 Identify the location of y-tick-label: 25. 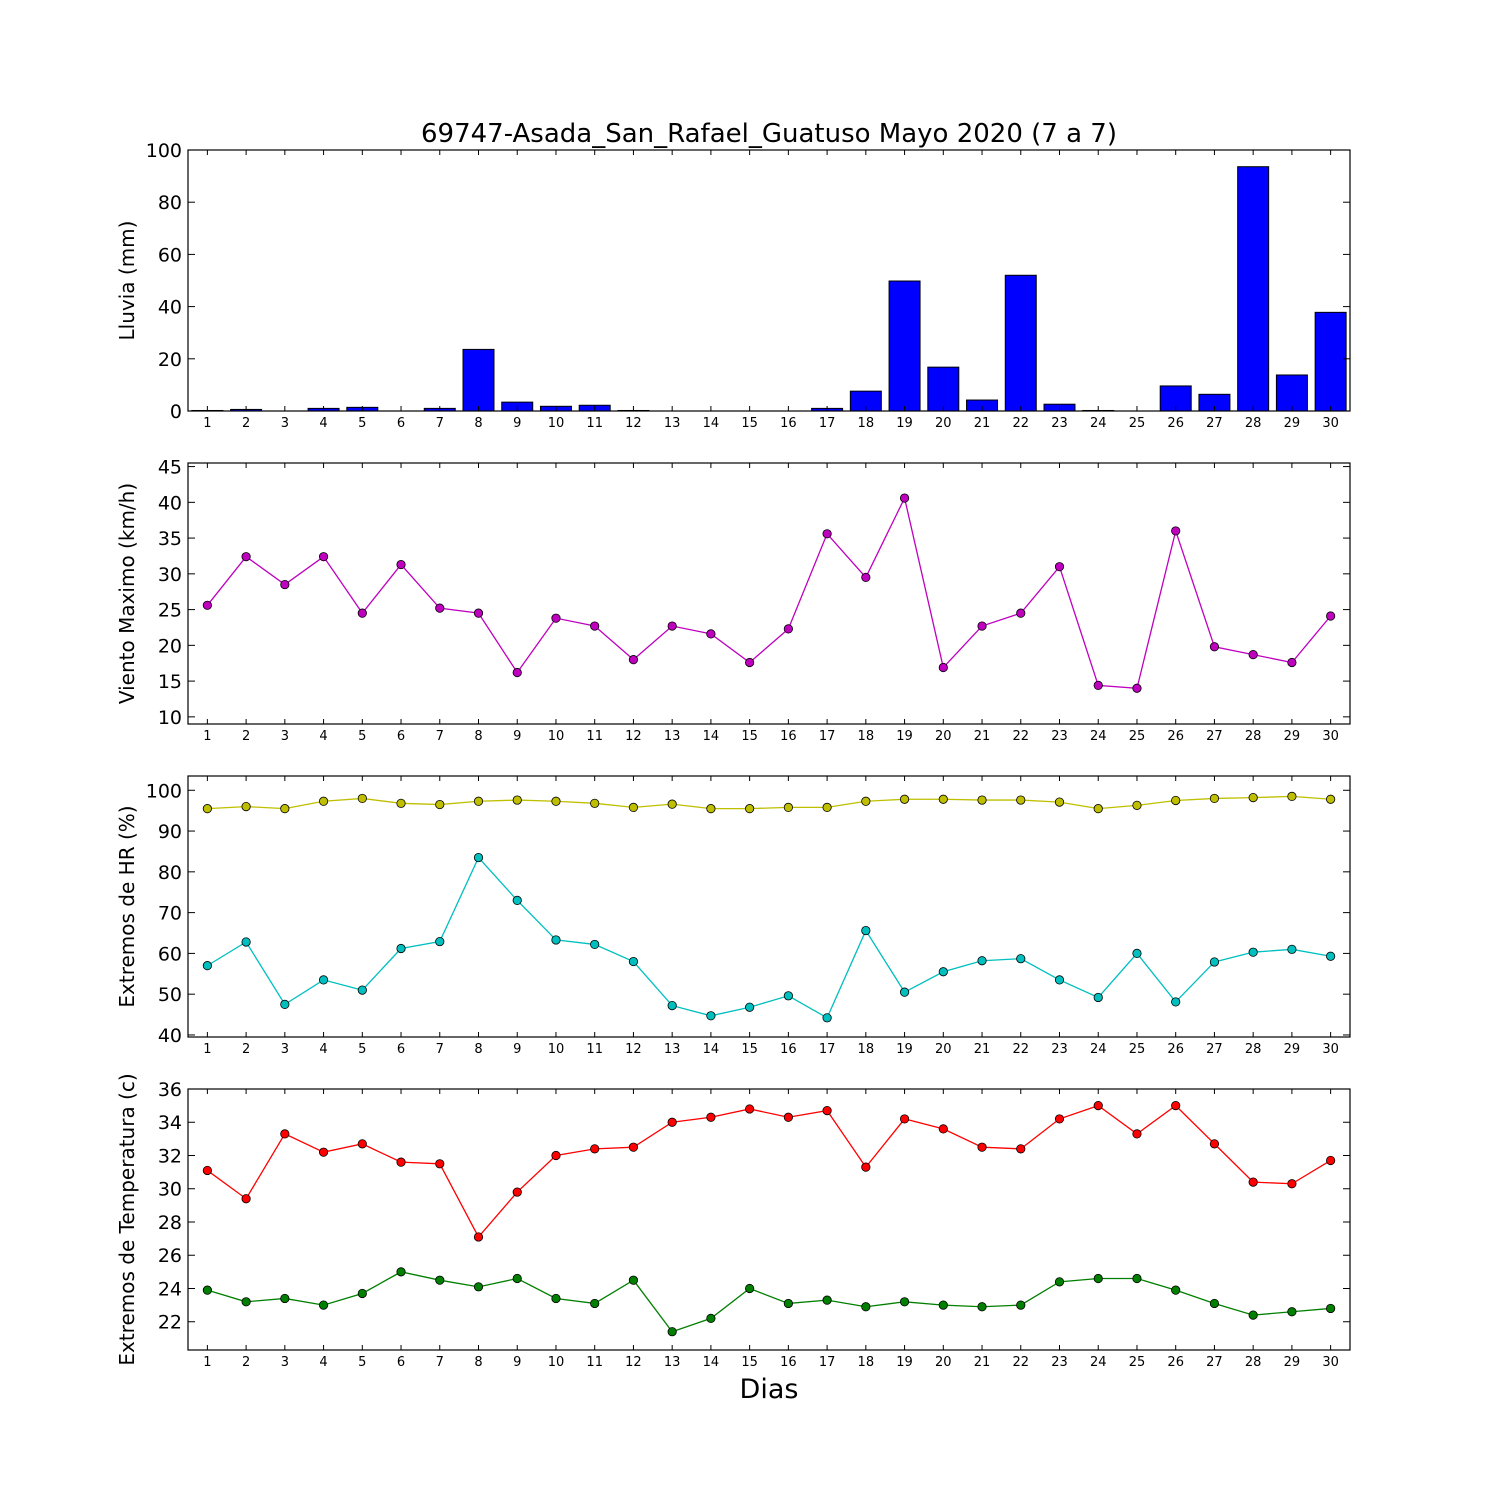
(170, 611).